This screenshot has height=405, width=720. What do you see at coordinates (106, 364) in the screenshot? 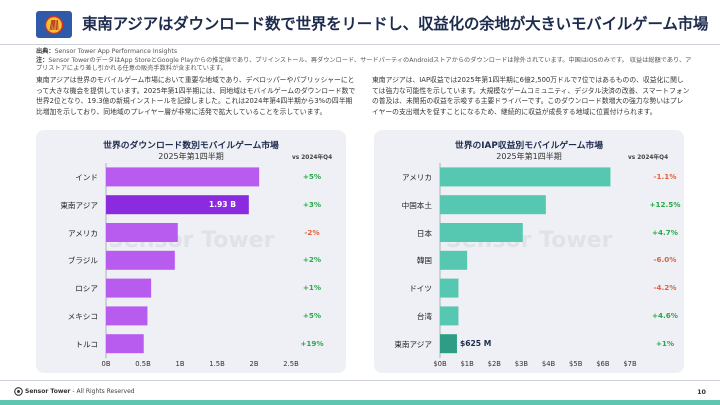
I see `x-tick-label: 0B` at bounding box center [106, 364].